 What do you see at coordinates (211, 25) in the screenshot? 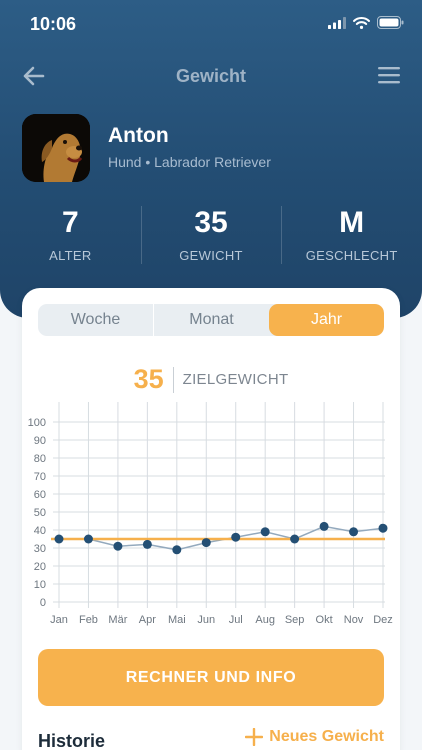
I see `status-bar: 10:06` at bounding box center [211, 25].